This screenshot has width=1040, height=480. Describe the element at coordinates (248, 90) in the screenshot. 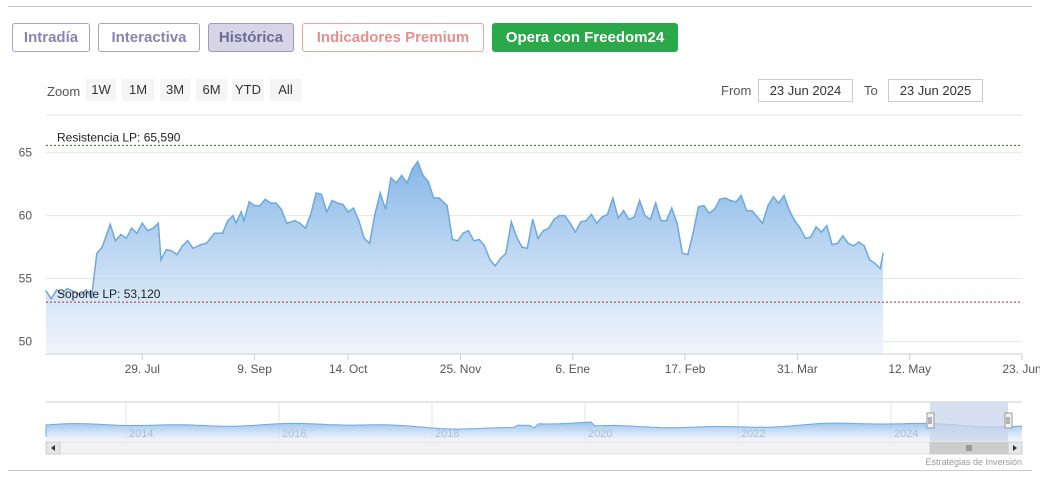

I see `zoom-ytd-button: YTD` at that location.